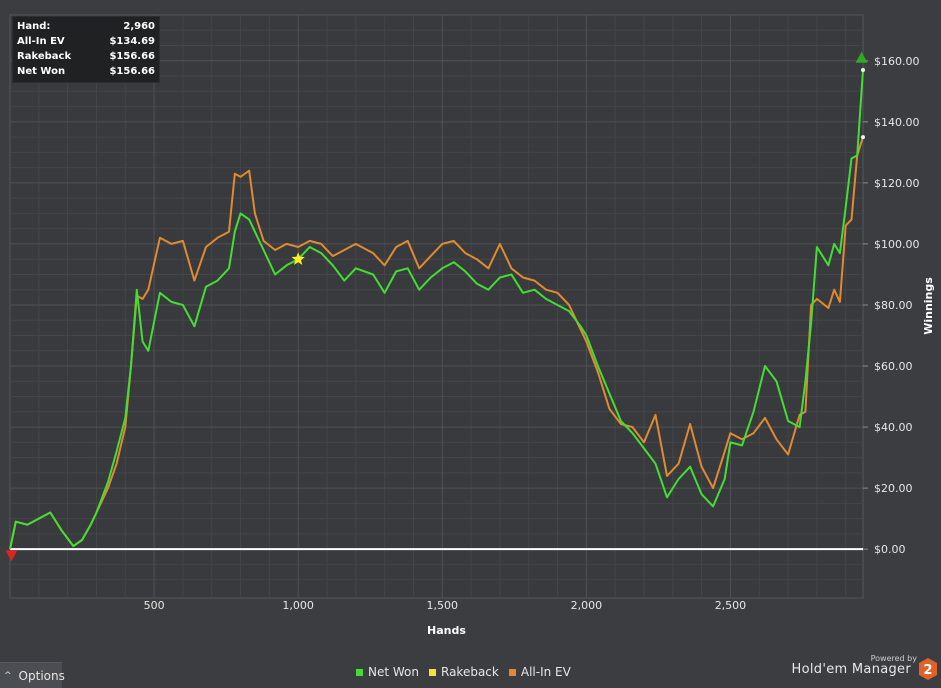 This screenshot has width=941, height=688. Describe the element at coordinates (890, 549) in the screenshot. I see `y-tick-label: $0.00` at that location.